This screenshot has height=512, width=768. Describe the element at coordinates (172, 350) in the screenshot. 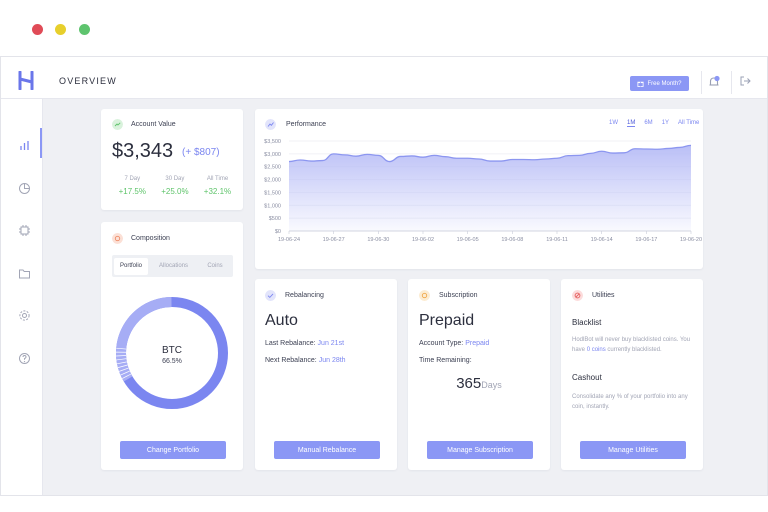

I see `donut-center-coin: BTC` at that location.